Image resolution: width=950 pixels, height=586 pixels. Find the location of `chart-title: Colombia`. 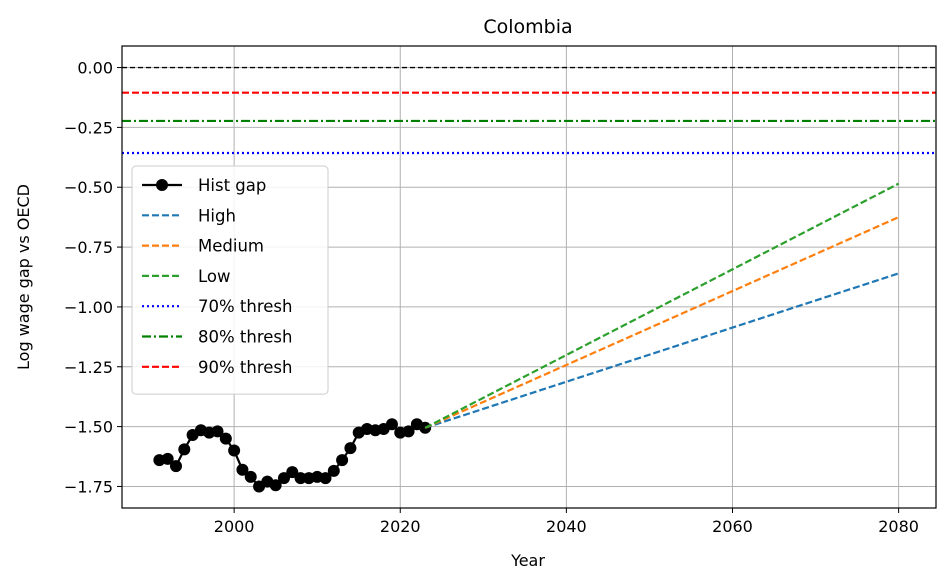

chart-title: Colombia is located at coordinates (527, 27).